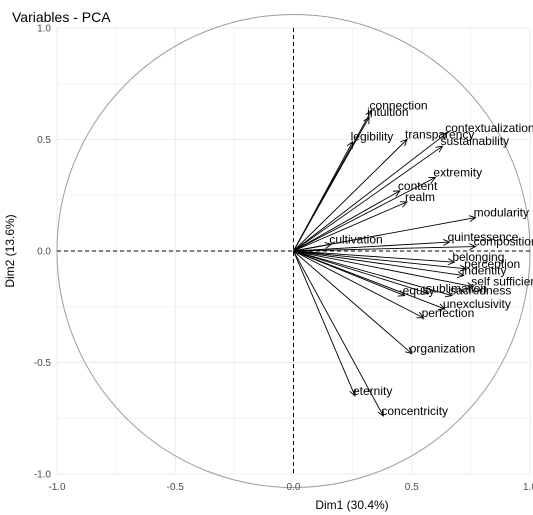 The width and height of the screenshot is (533, 515). Describe the element at coordinates (384, 249) in the screenshot. I see `arrow-composition` at that location.